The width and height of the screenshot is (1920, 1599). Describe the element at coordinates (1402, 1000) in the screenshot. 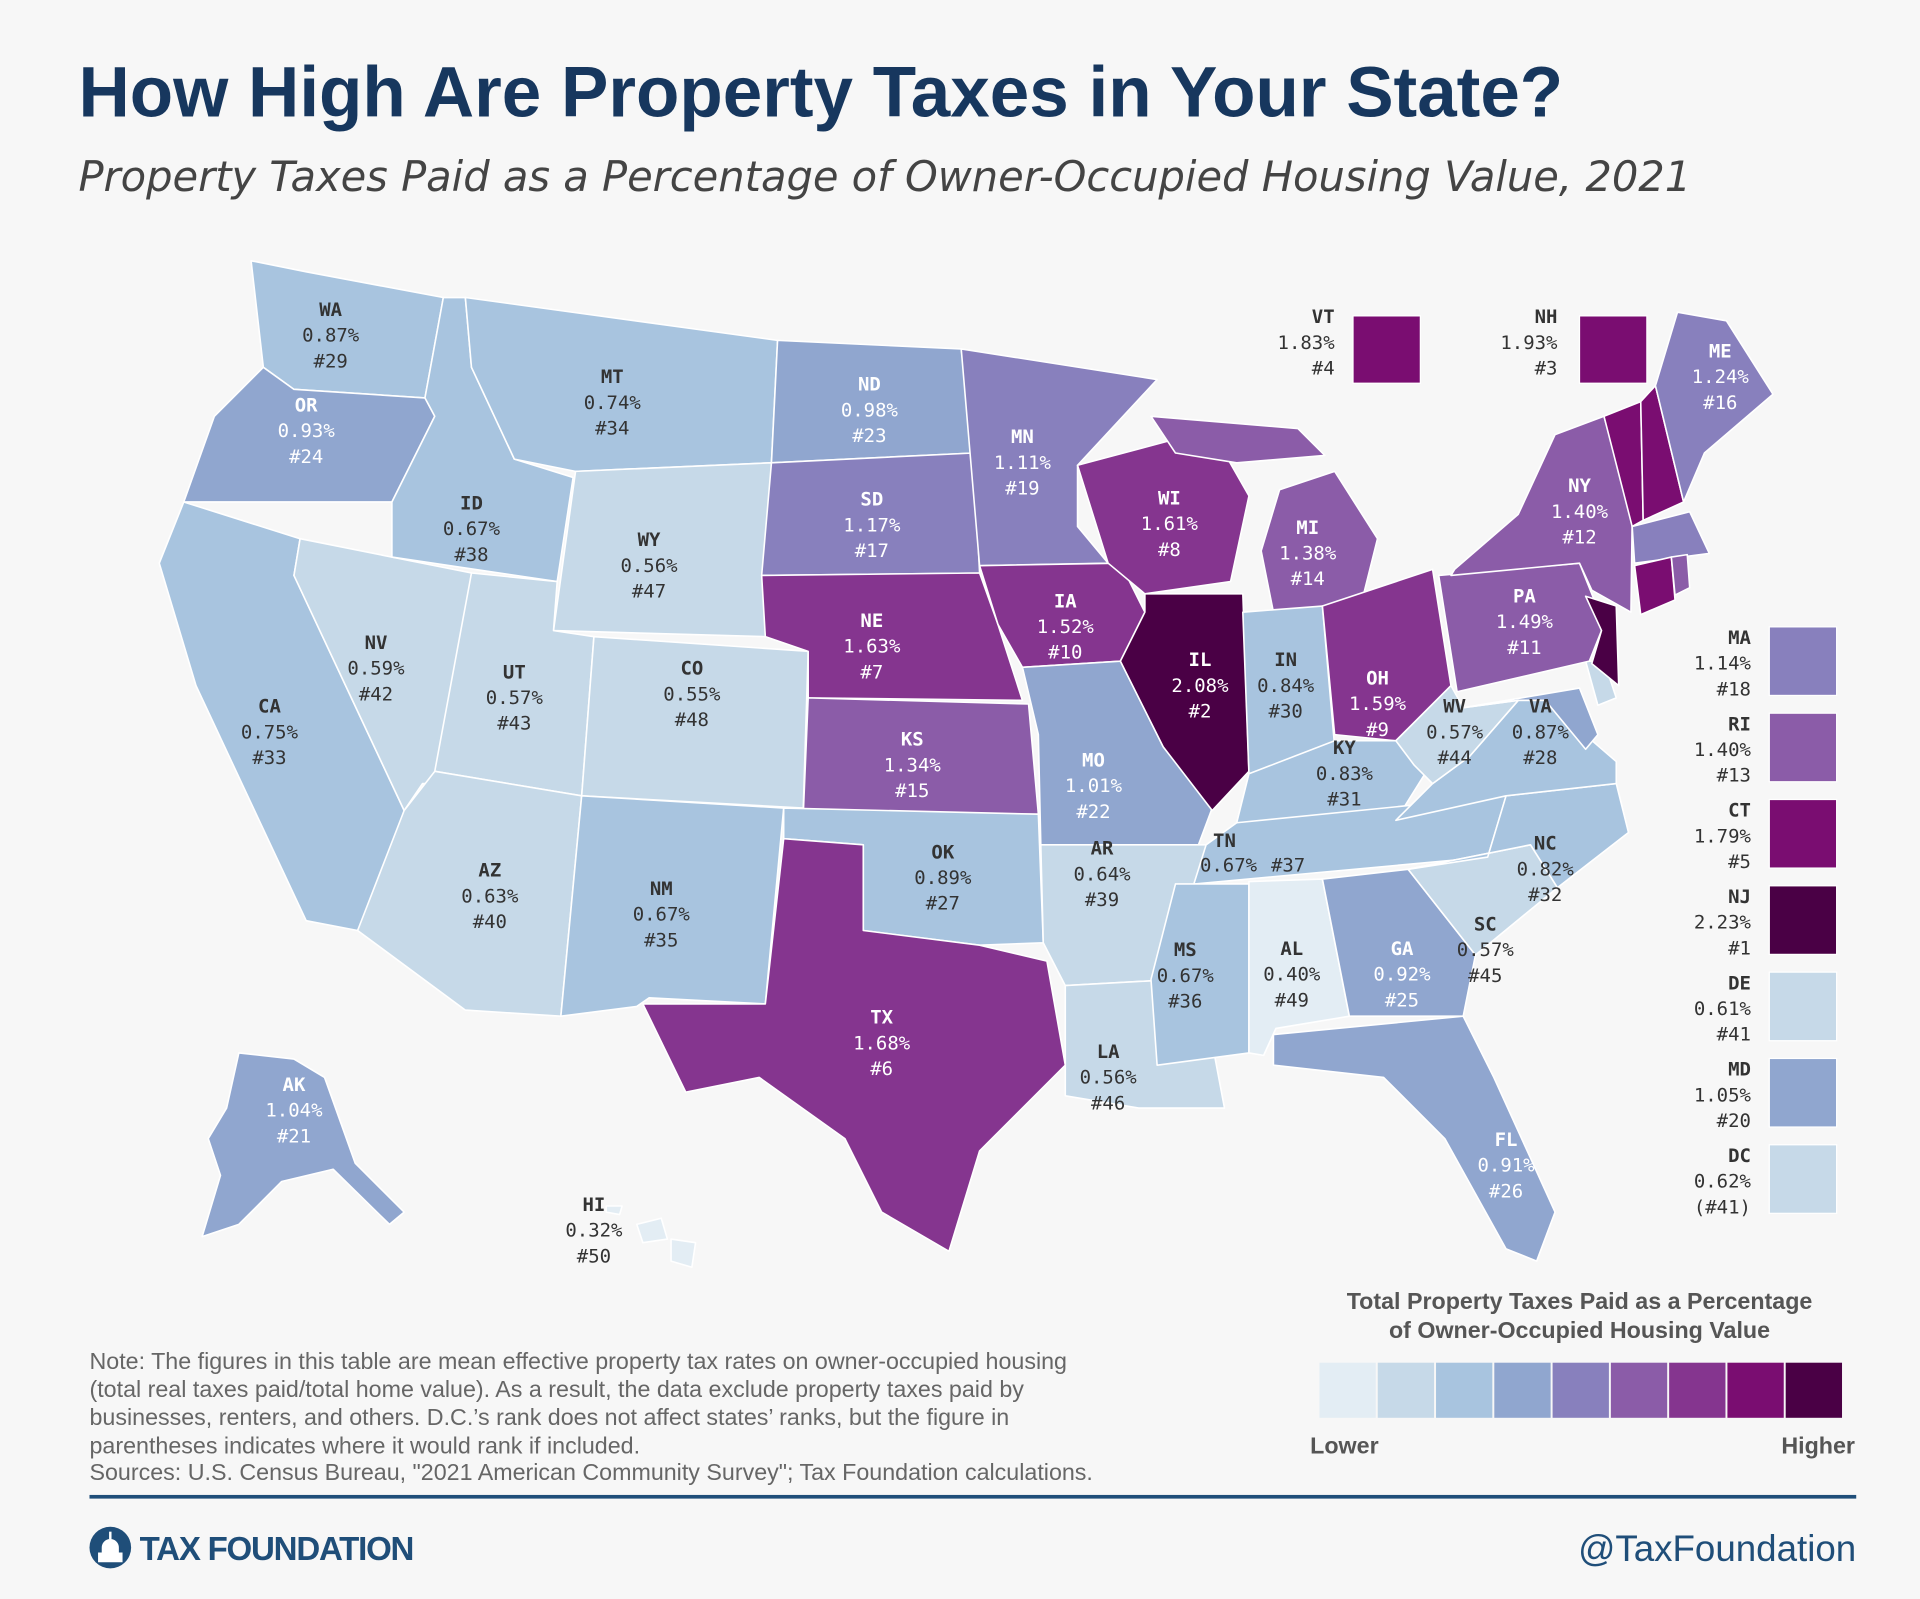

I see `state-label-rank: #25` at that location.